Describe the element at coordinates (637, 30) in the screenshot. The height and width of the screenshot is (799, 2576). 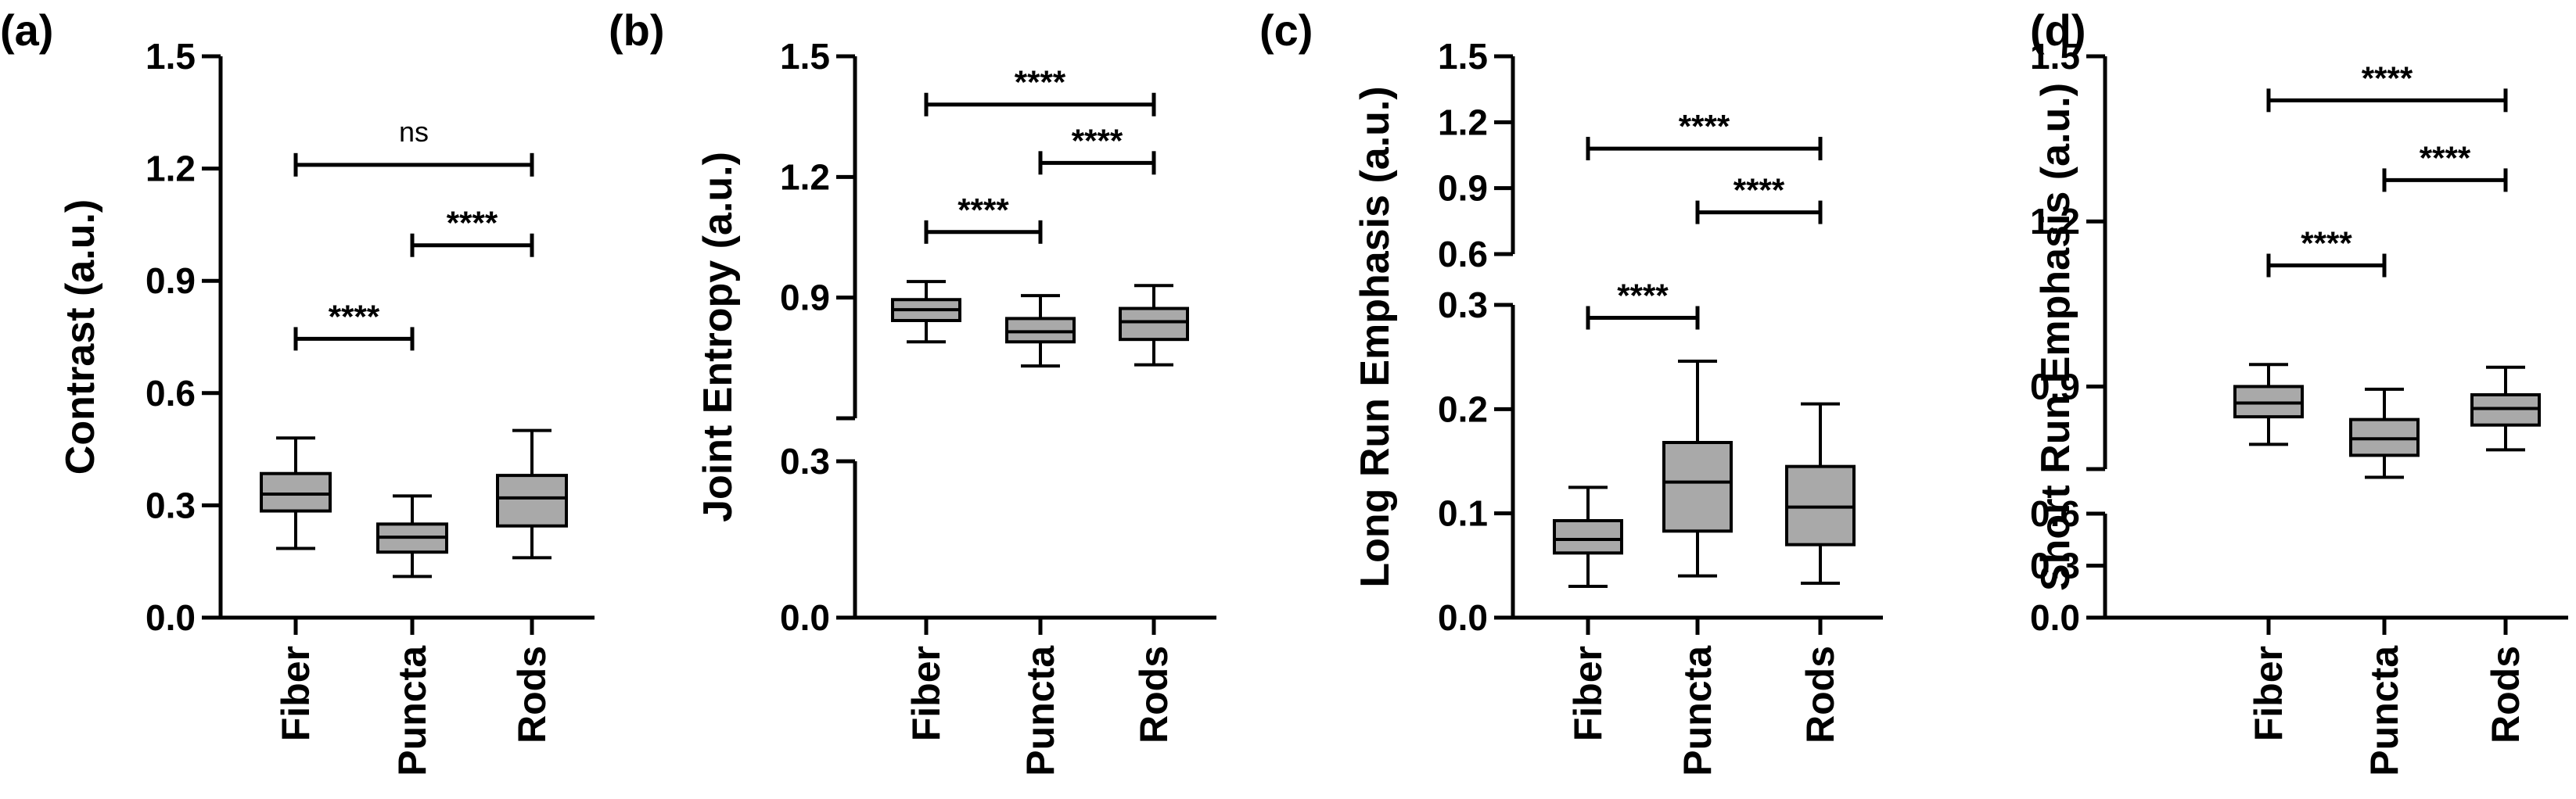
I see `panel-label: (b)` at that location.